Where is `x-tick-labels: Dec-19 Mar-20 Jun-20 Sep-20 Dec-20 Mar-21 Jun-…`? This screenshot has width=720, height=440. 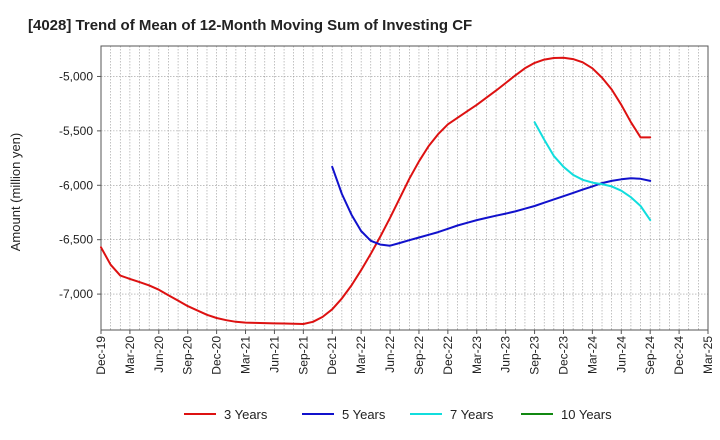 x-tick-labels: Dec-19 Mar-20 Jun-20 Sep-20 Dec-20 Mar-21 Jun-… is located at coordinates (404, 352).